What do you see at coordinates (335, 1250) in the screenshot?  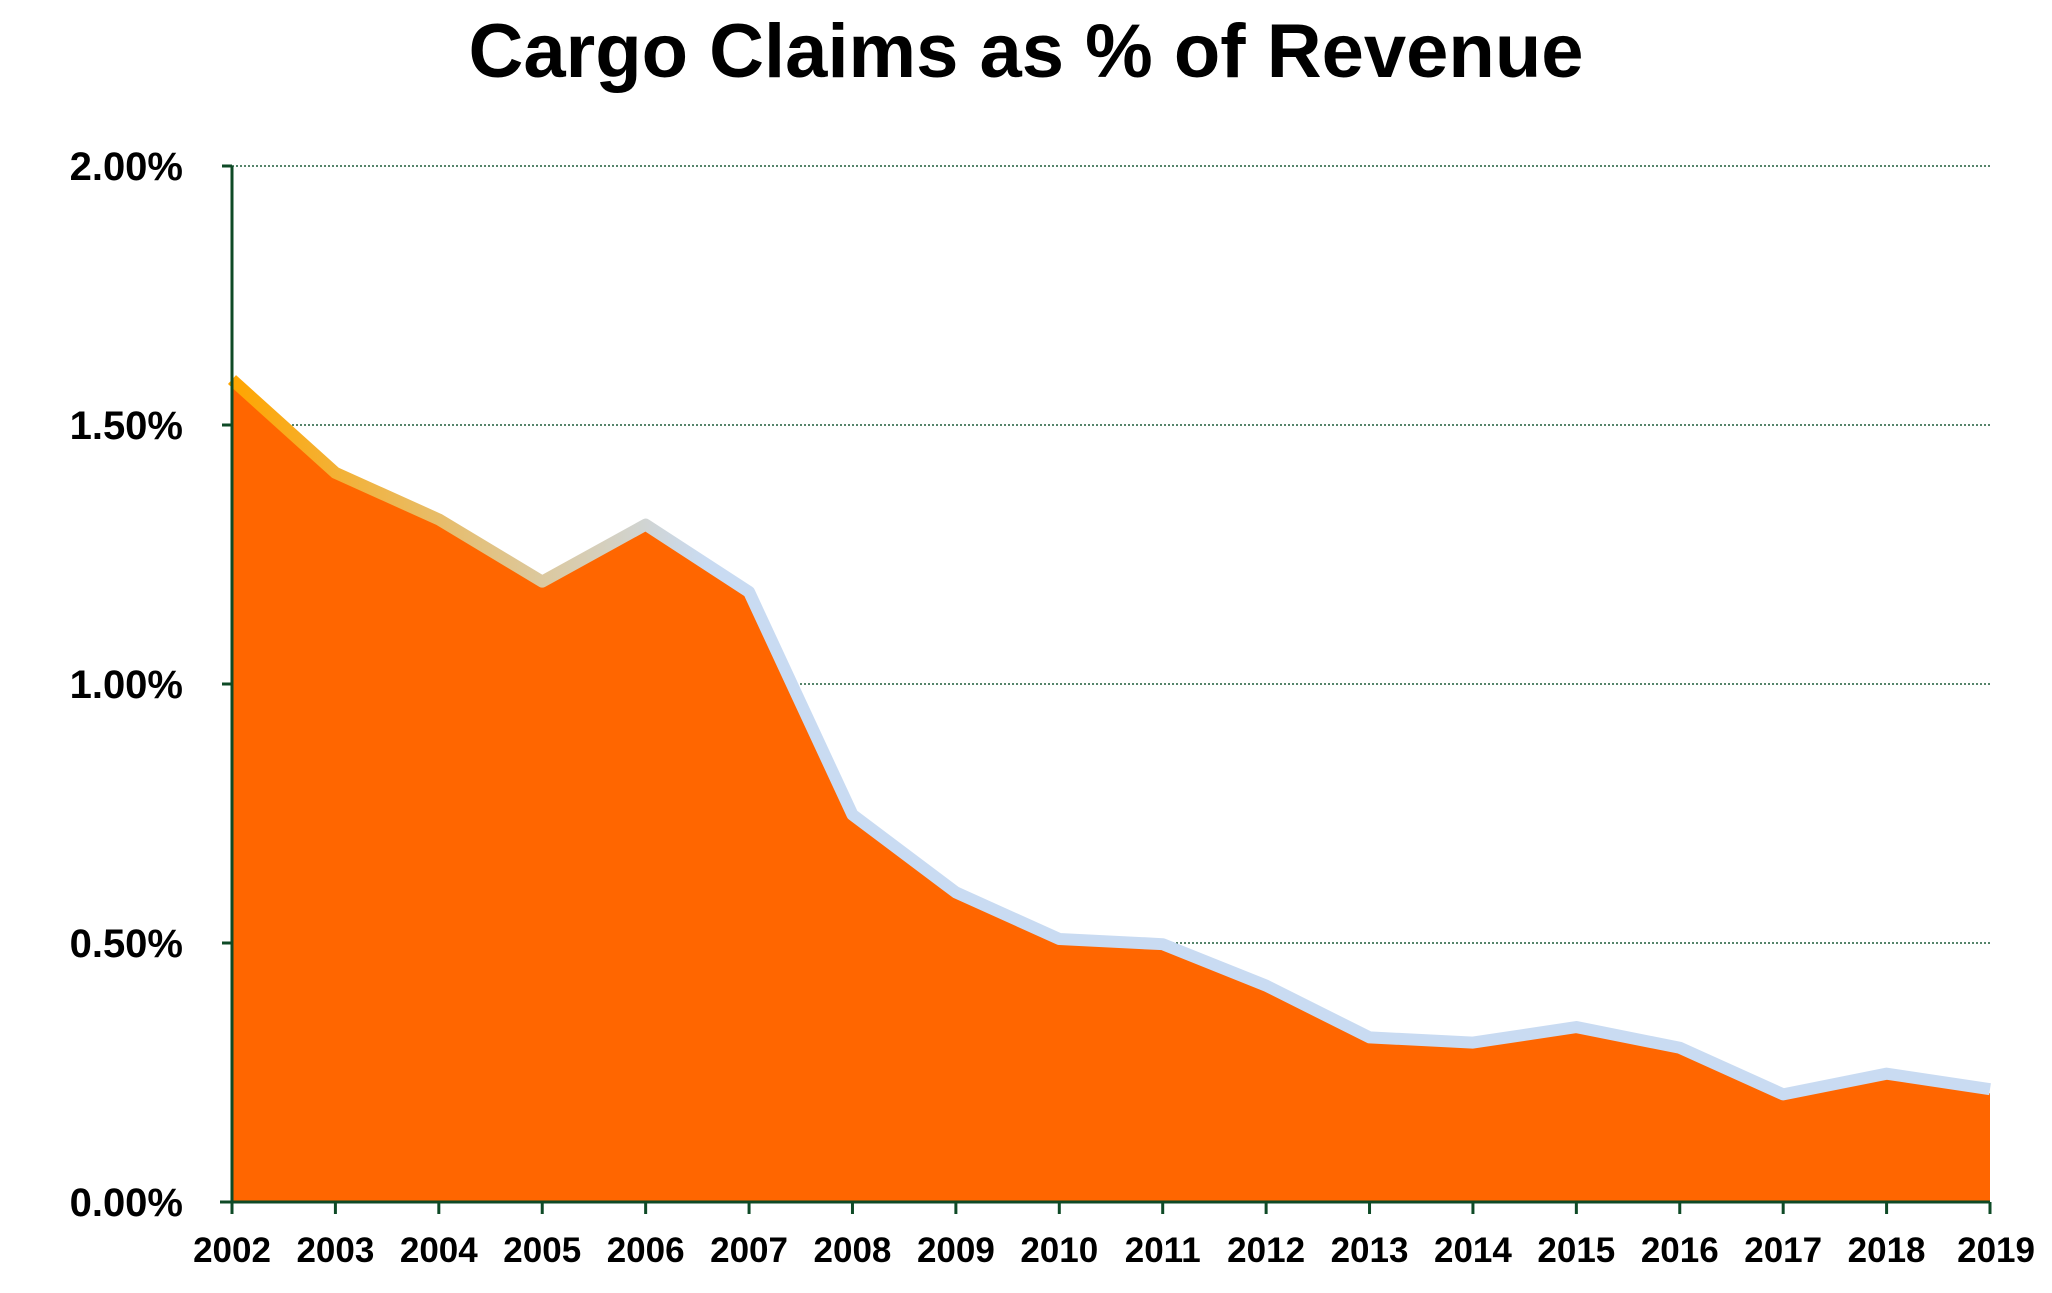 I see `x-tick-label: 2003` at bounding box center [335, 1250].